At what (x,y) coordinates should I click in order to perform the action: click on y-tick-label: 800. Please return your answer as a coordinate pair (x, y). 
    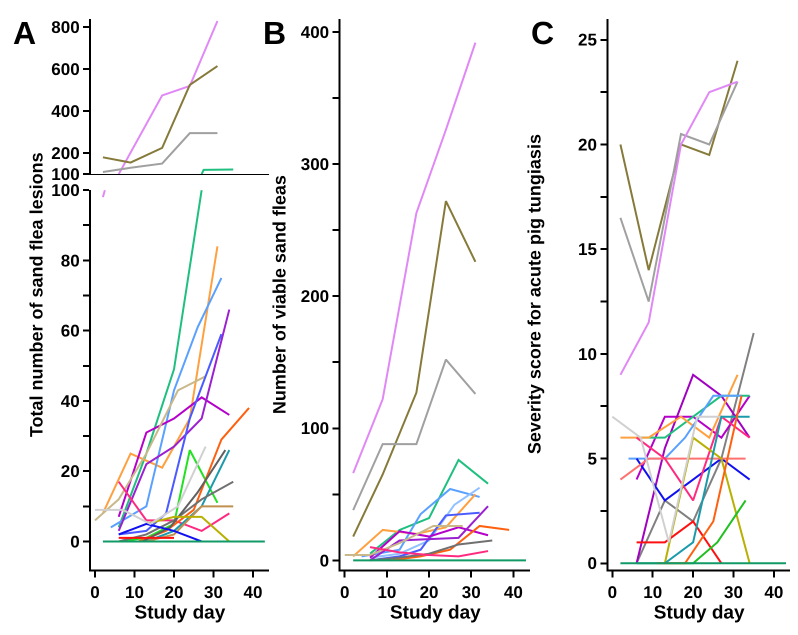
    Looking at the image, I should click on (65, 28).